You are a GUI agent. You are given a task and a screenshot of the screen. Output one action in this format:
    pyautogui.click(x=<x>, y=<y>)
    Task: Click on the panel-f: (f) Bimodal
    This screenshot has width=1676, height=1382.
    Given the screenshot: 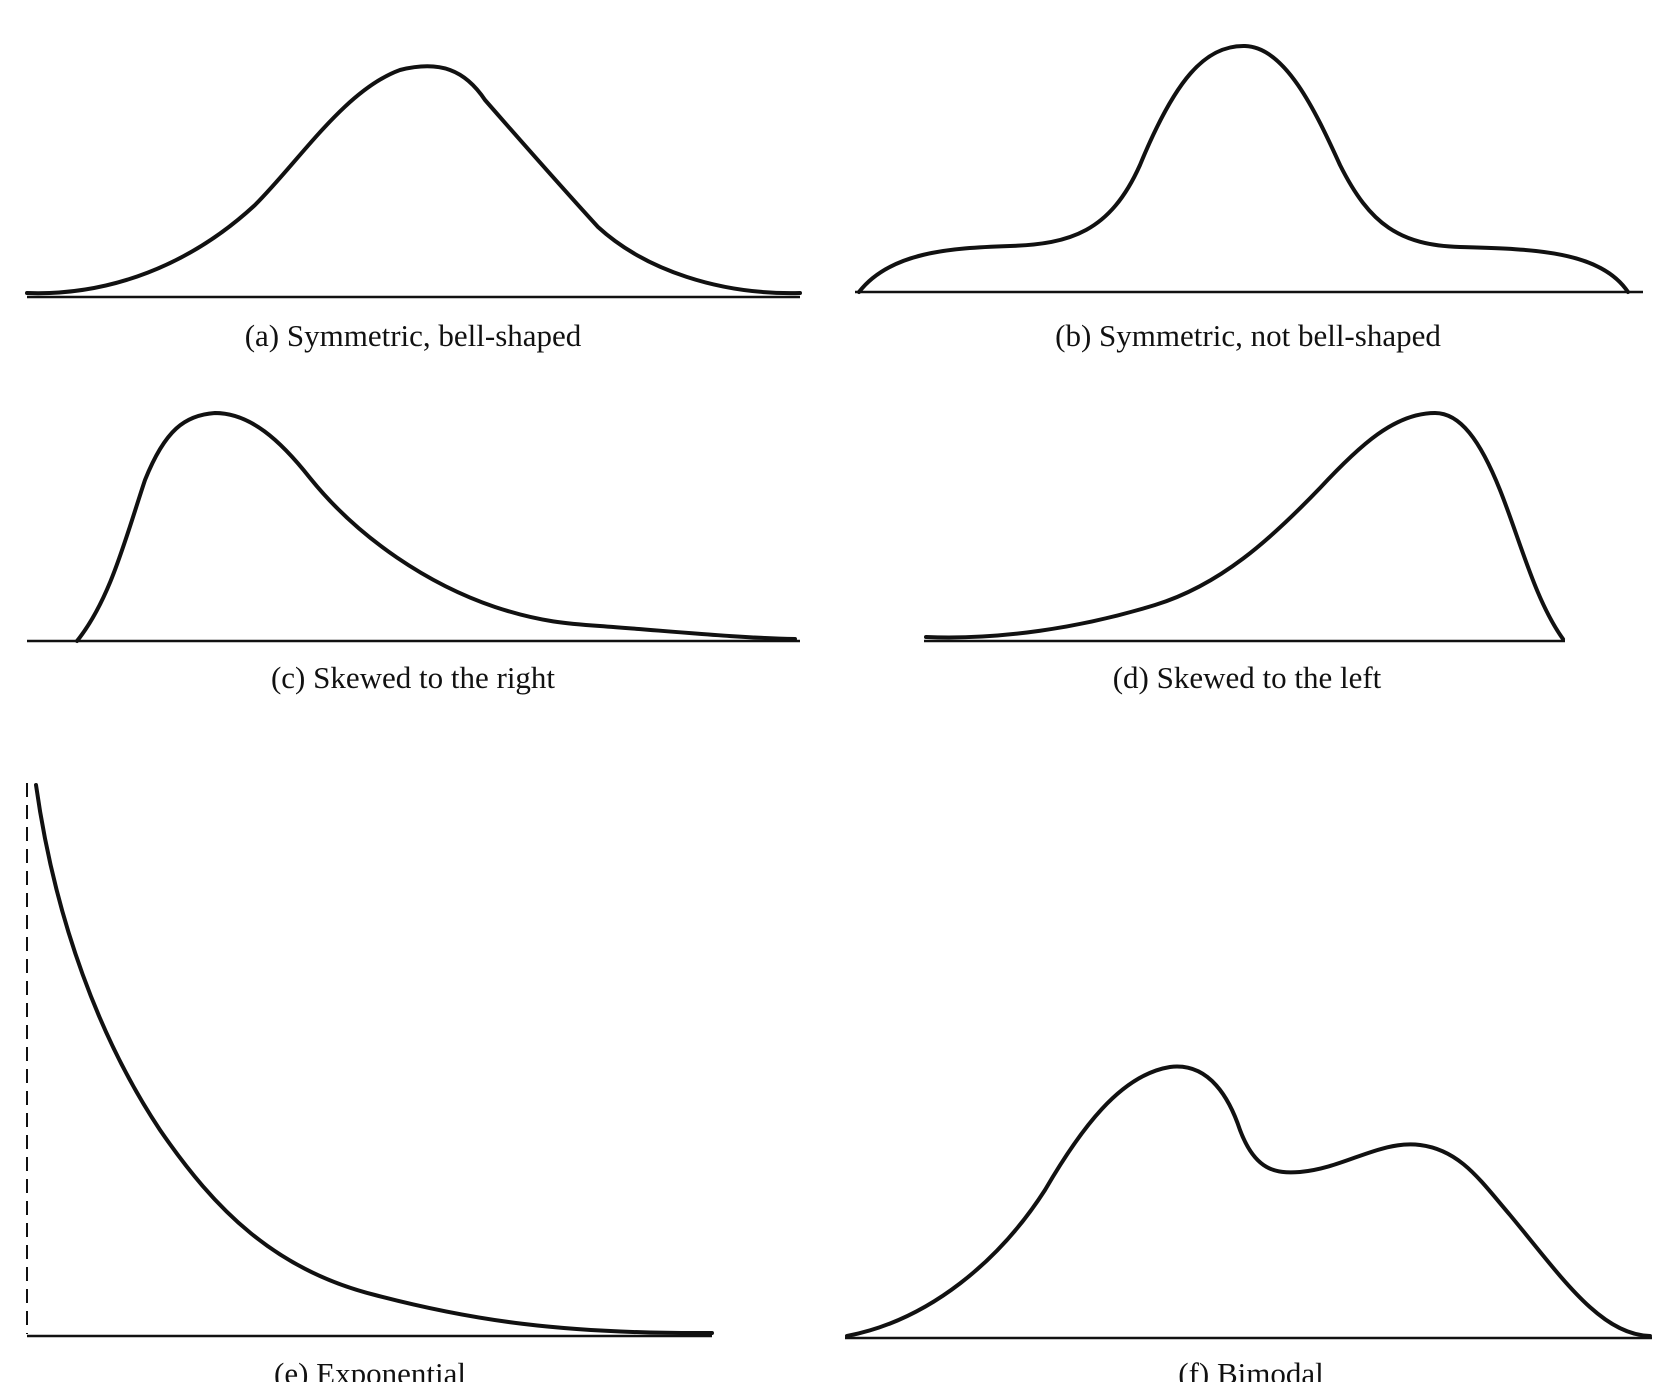 What is the action you would take?
    pyautogui.click(x=1248, y=1223)
    